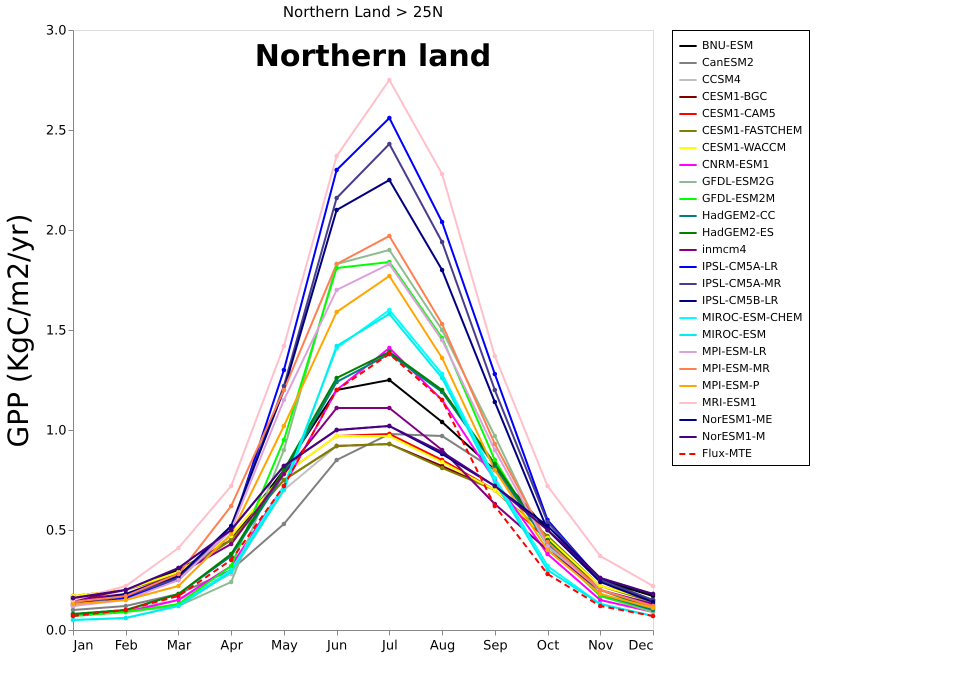  Describe the element at coordinates (740, 266) in the screenshot. I see `legend-label: IPSL-CM5A-LR` at that location.